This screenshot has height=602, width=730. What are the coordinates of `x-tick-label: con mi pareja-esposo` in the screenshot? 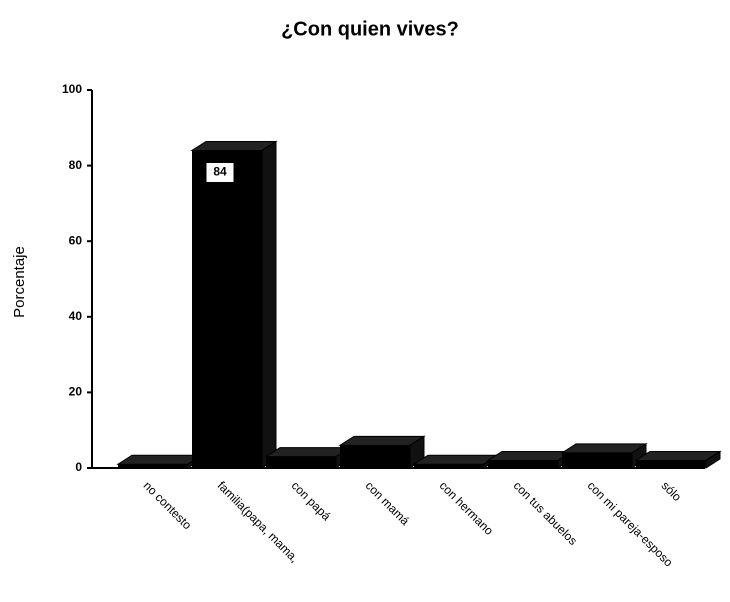 It's located at (630, 523).